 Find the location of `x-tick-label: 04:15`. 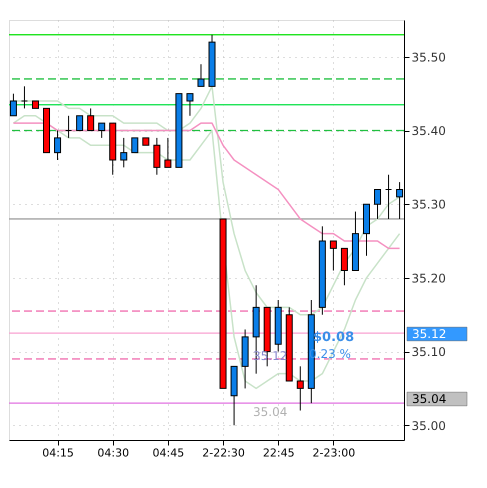

x-tick-label: 04:15 is located at coordinates (58, 453).